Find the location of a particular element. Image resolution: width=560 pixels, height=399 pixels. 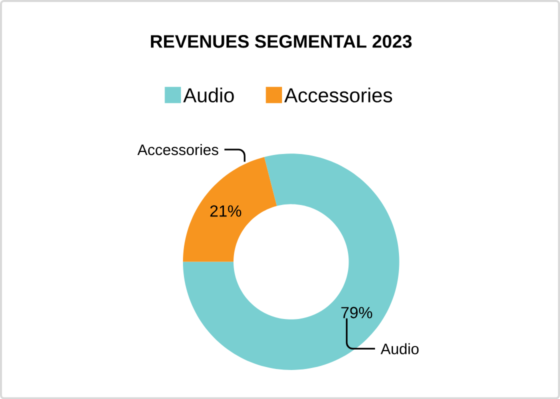

slice-label: Audio is located at coordinates (399, 348).